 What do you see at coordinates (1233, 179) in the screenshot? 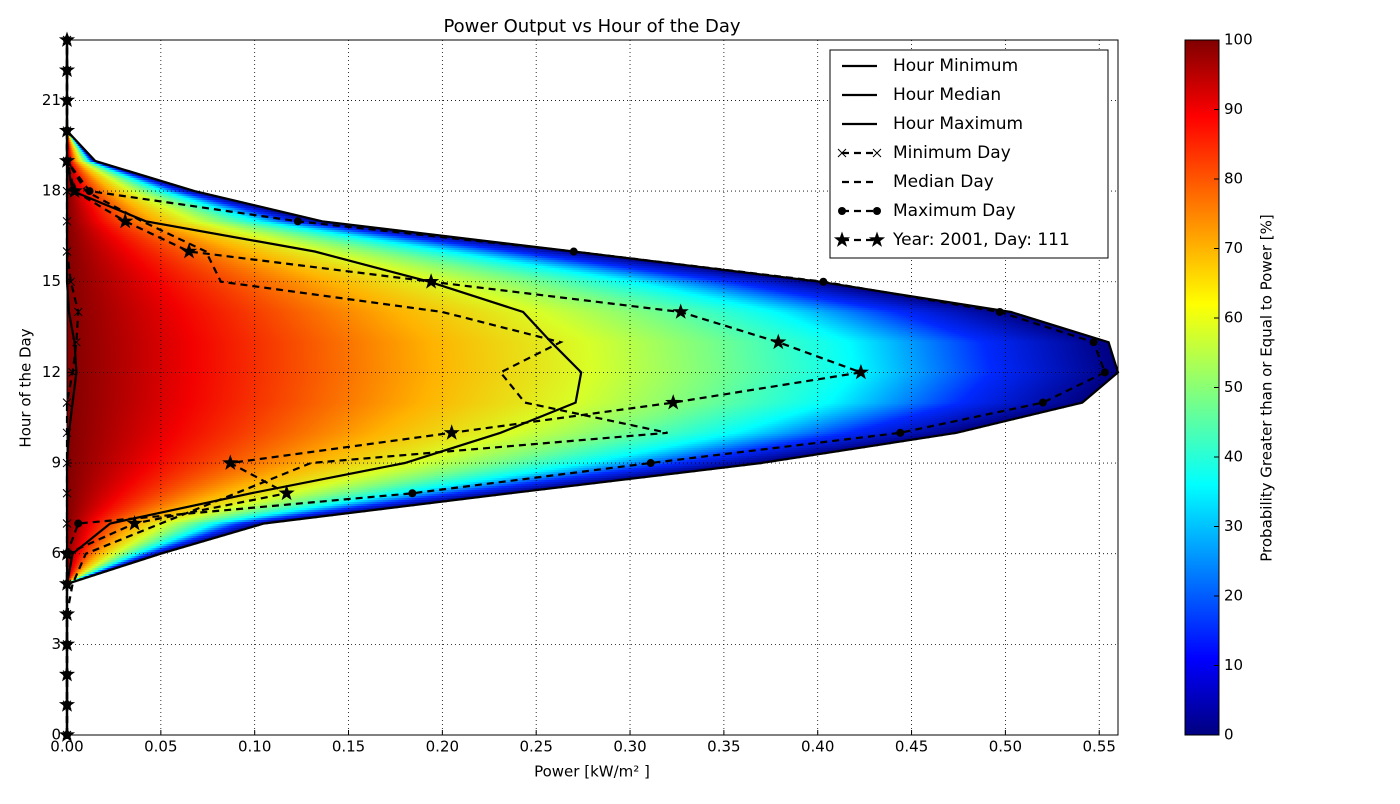
I see `colorbar-tick-label: 80` at bounding box center [1233, 179].